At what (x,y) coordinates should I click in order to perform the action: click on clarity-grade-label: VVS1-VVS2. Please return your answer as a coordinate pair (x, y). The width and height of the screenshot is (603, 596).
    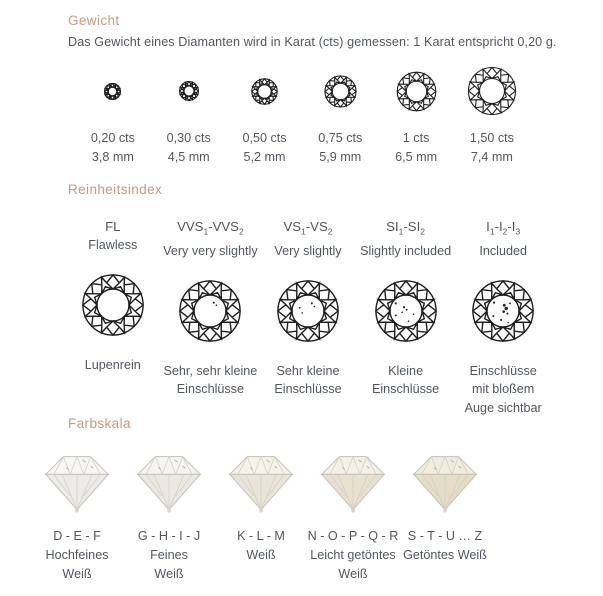
    Looking at the image, I should click on (210, 228).